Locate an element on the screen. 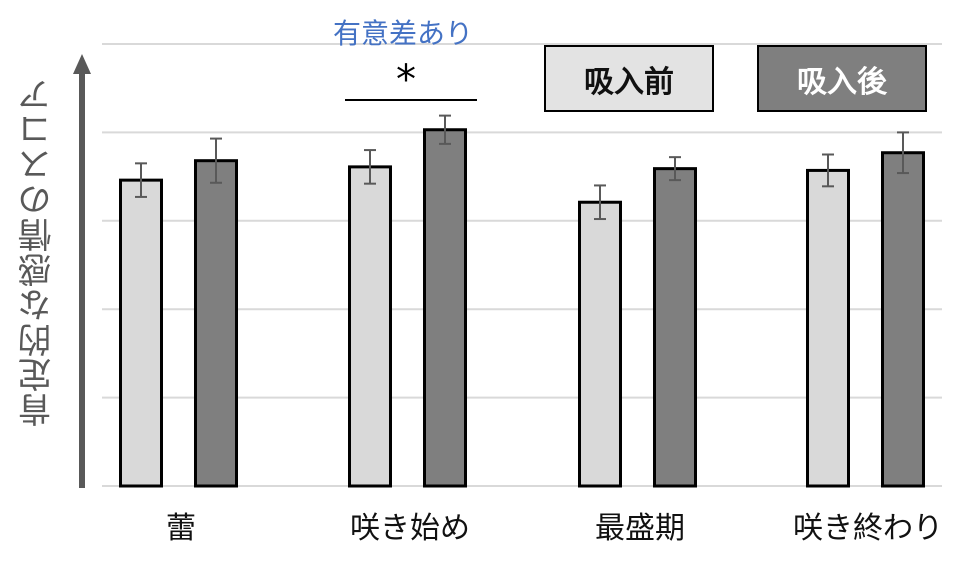  legend-item-before: 吸入前 is located at coordinates (629, 78).